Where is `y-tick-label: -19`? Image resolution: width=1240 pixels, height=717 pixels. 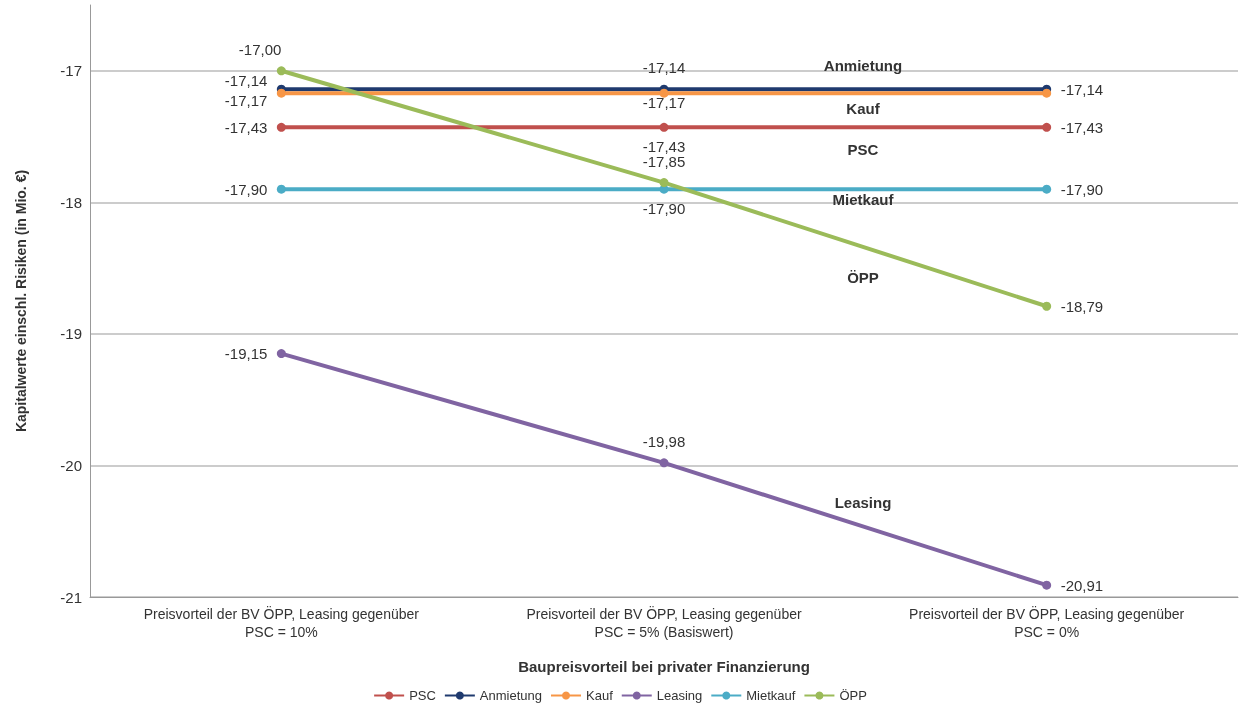 y-tick-label: -19 is located at coordinates (71, 334).